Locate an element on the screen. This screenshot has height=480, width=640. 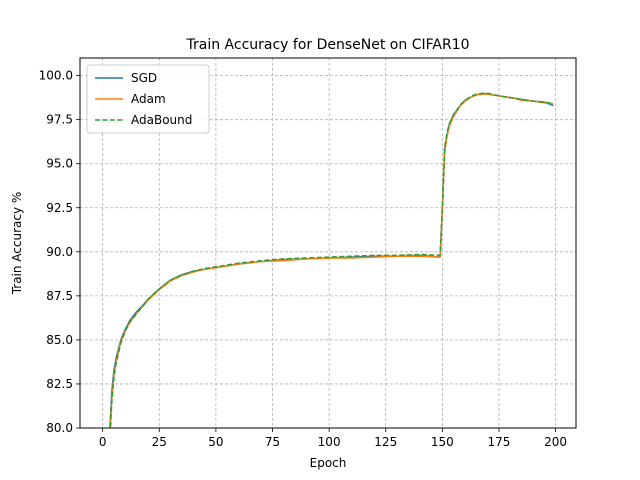
y-tick-label: 92.5 is located at coordinates (59, 208).